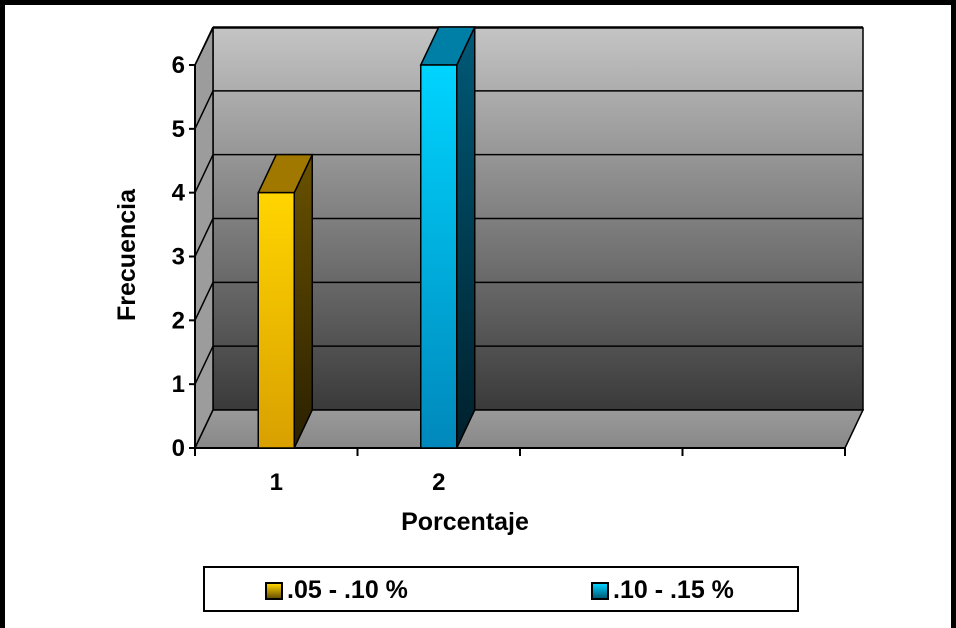 The width and height of the screenshot is (956, 628). What do you see at coordinates (347, 590) in the screenshot?
I see `legend-label-series-1: .05 - .10 %` at bounding box center [347, 590].